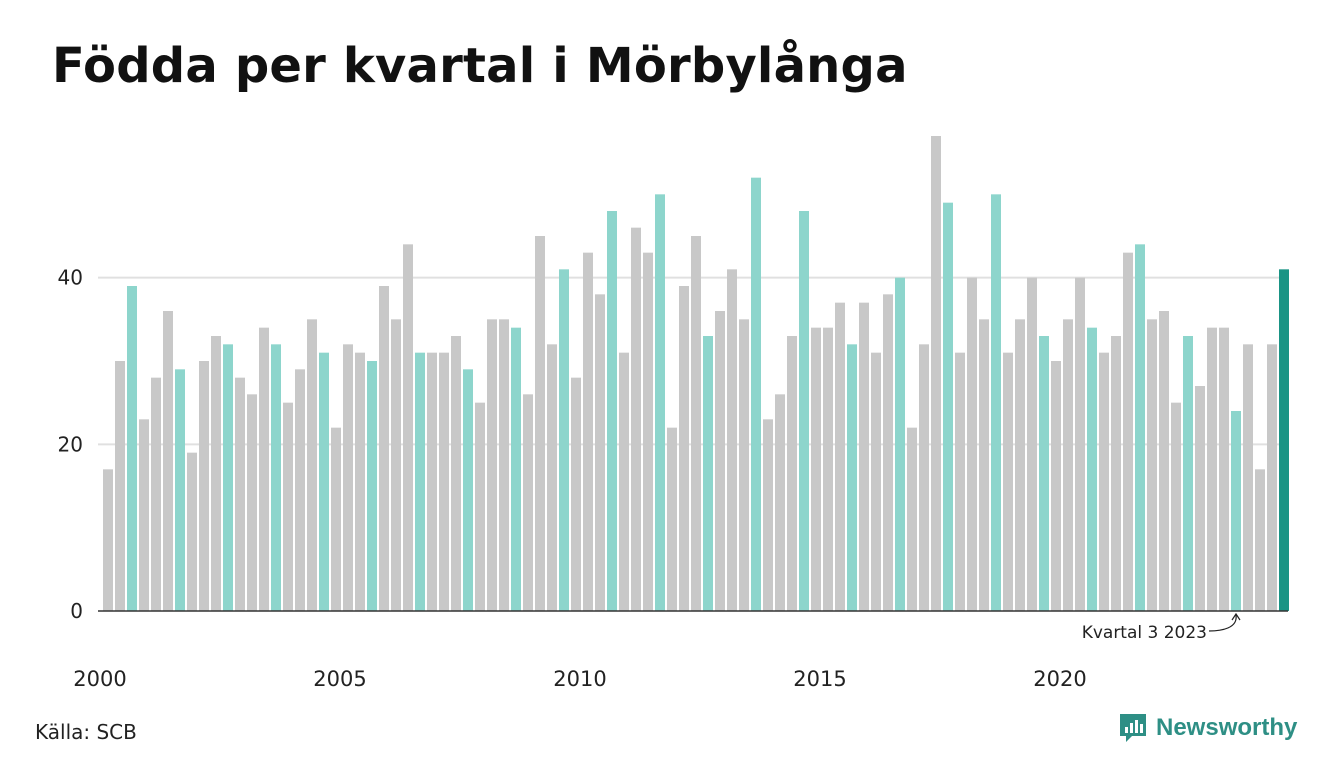 The height and width of the screenshot is (780, 1340). I want to click on y-tick-label: 40, so click(70, 278).